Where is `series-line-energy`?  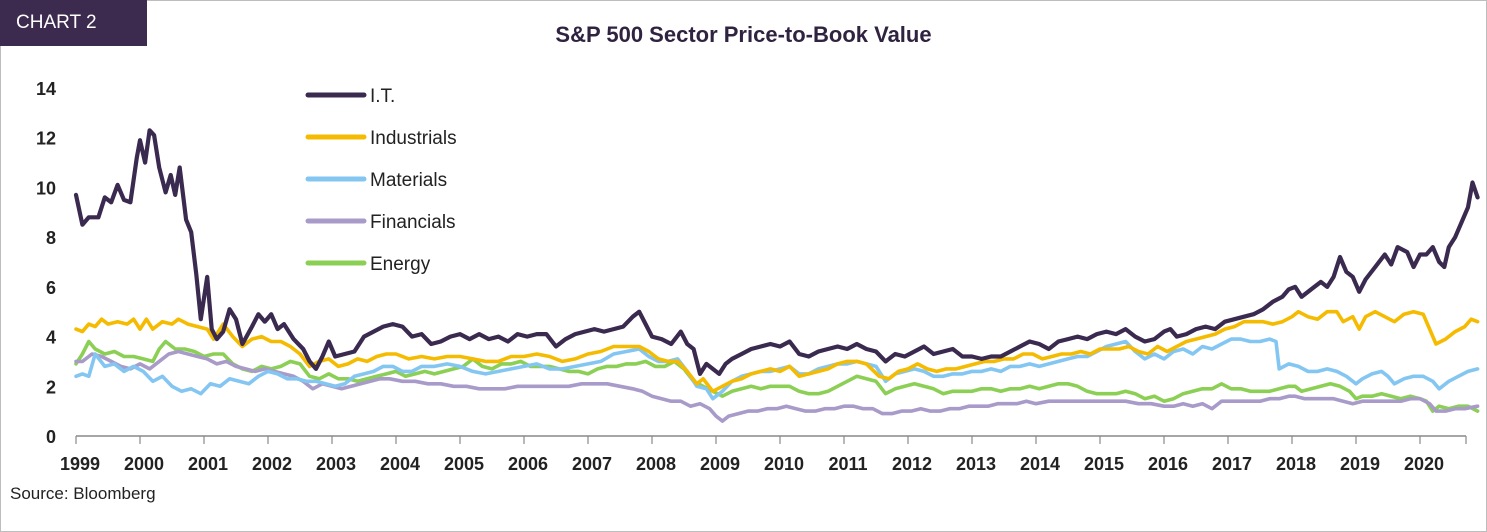
series-line-energy is located at coordinates (777, 376).